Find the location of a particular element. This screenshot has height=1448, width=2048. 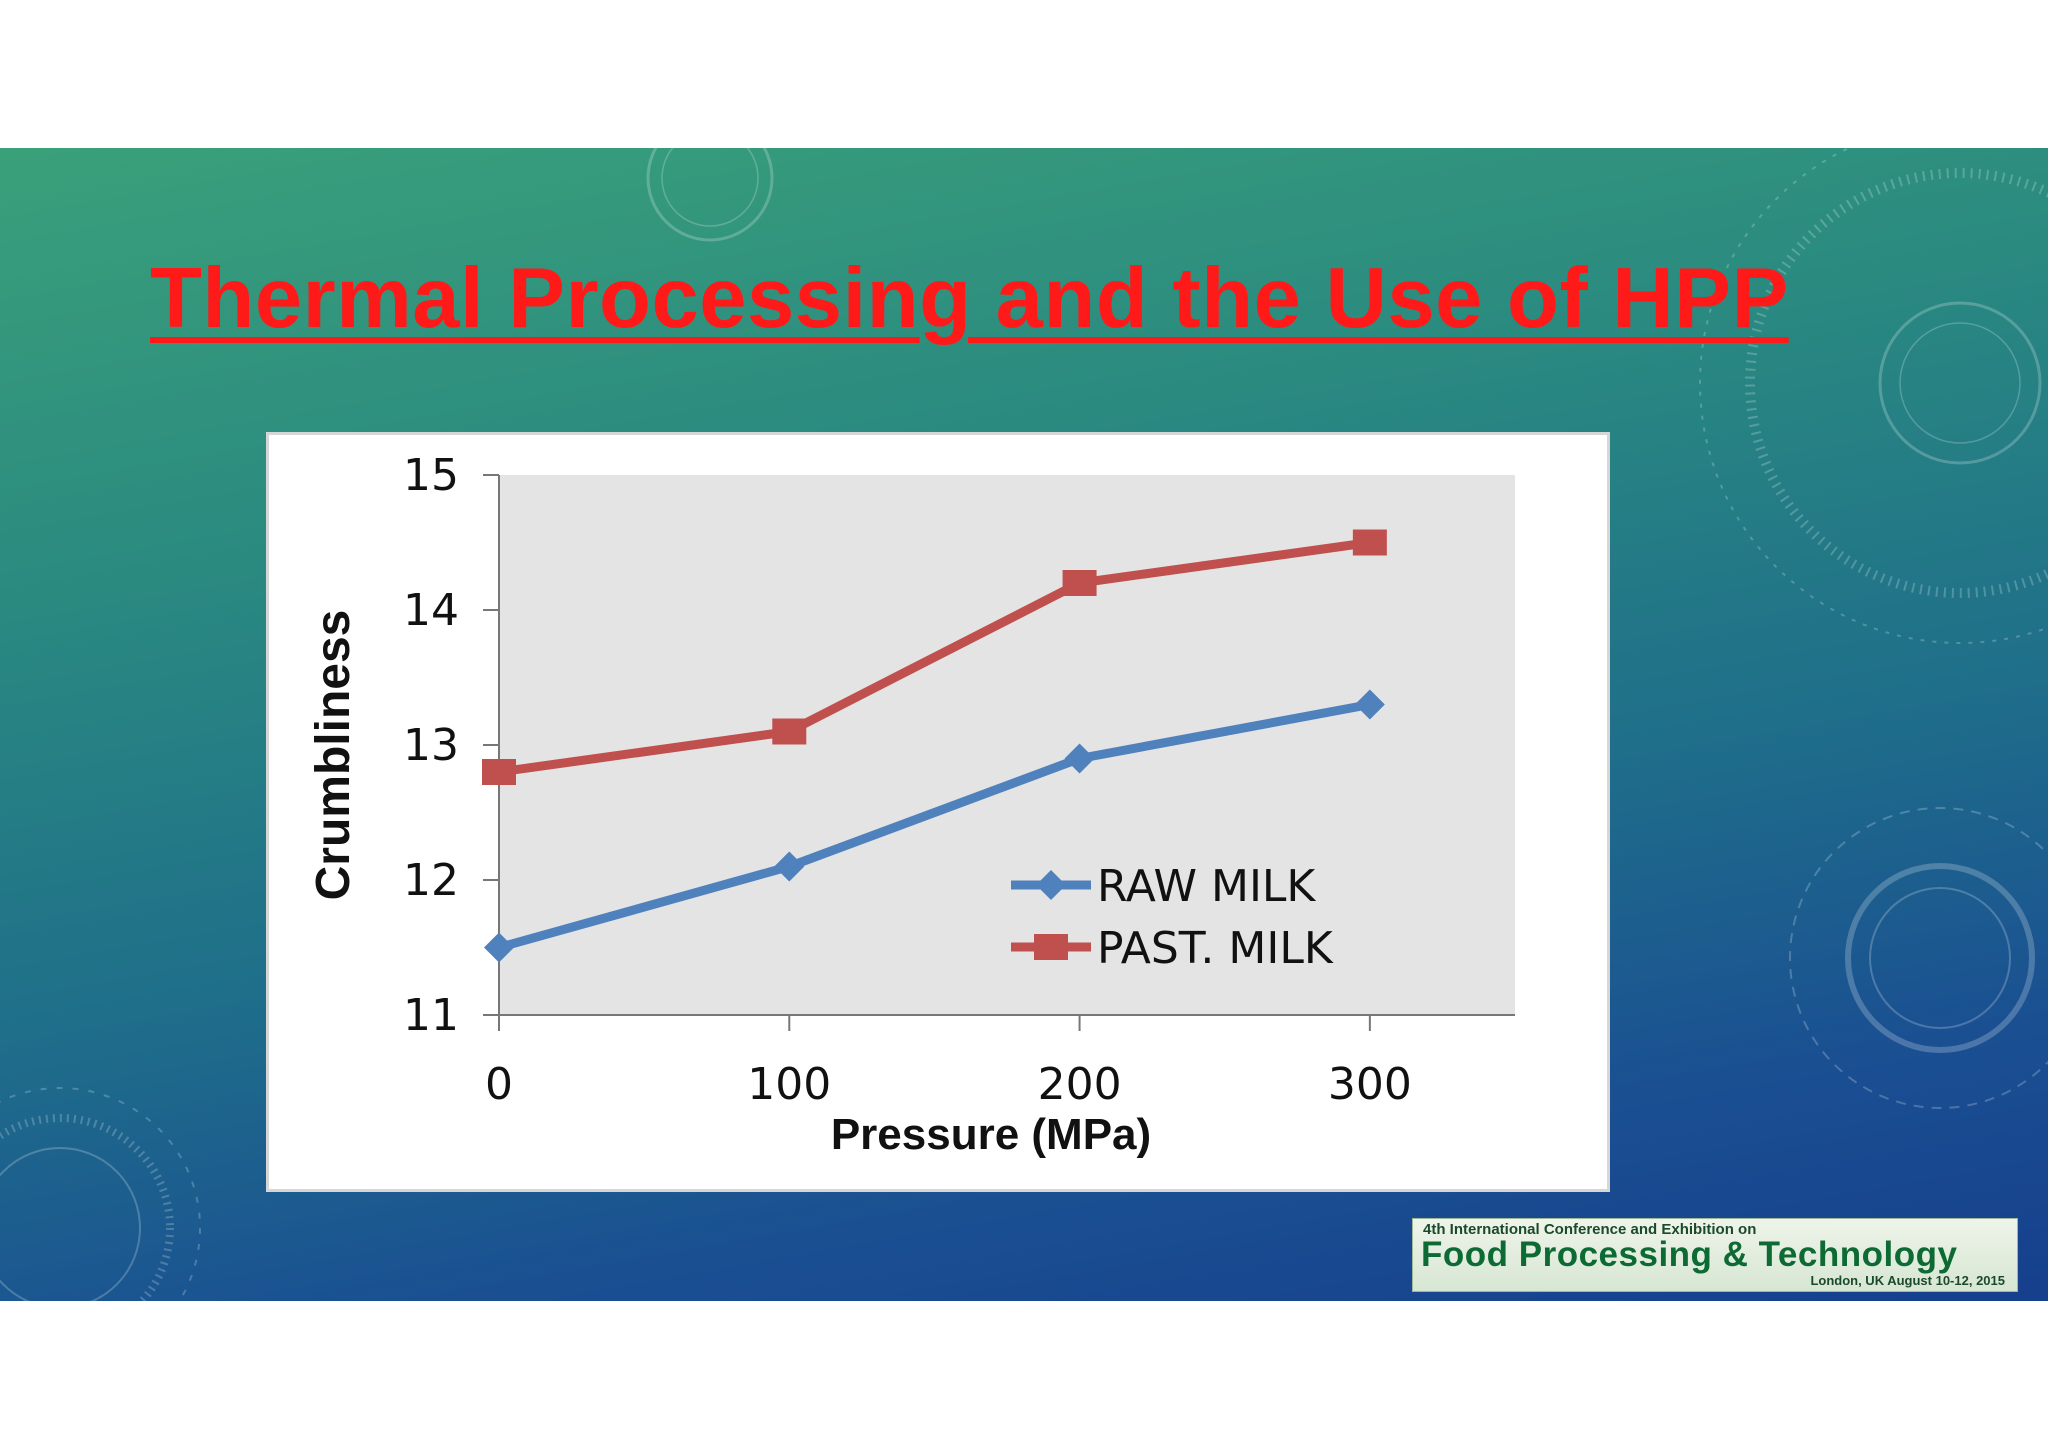

y-tick-label: 14 is located at coordinates (431, 610).